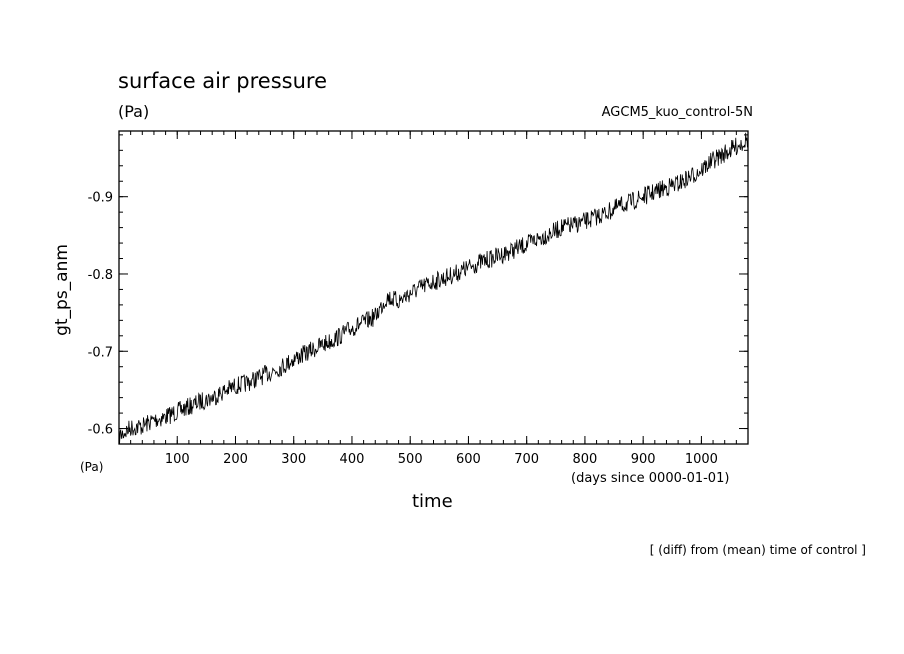 Image resolution: width=904 pixels, height=654 pixels. I want to click on run-label: AGCM5_kuo_control-5N, so click(677, 112).